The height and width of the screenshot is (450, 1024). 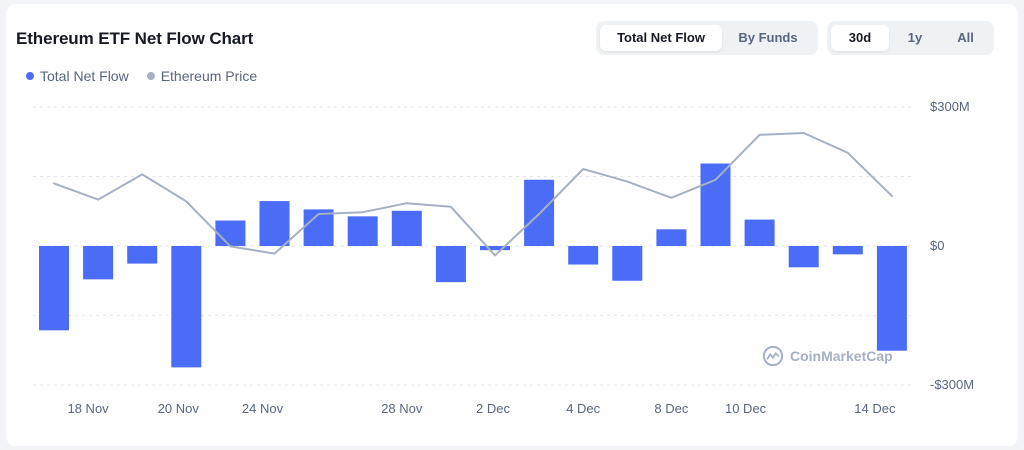 What do you see at coordinates (773, 356) in the screenshot?
I see `coinmarketcap-logo-icon` at bounding box center [773, 356].